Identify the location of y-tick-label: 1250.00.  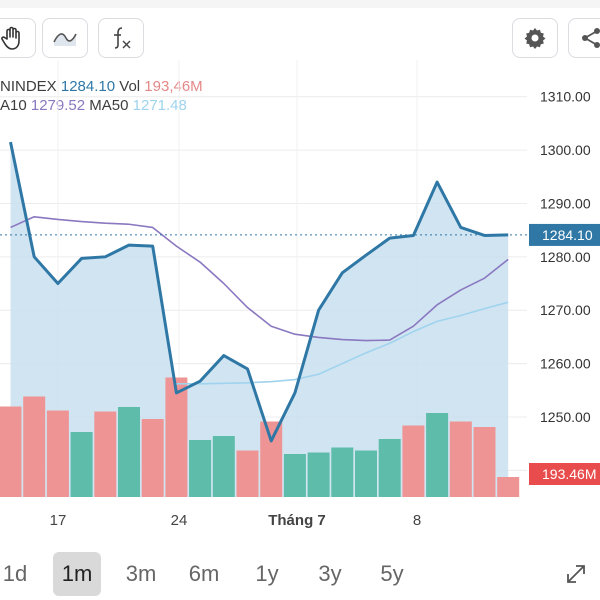
(565, 417).